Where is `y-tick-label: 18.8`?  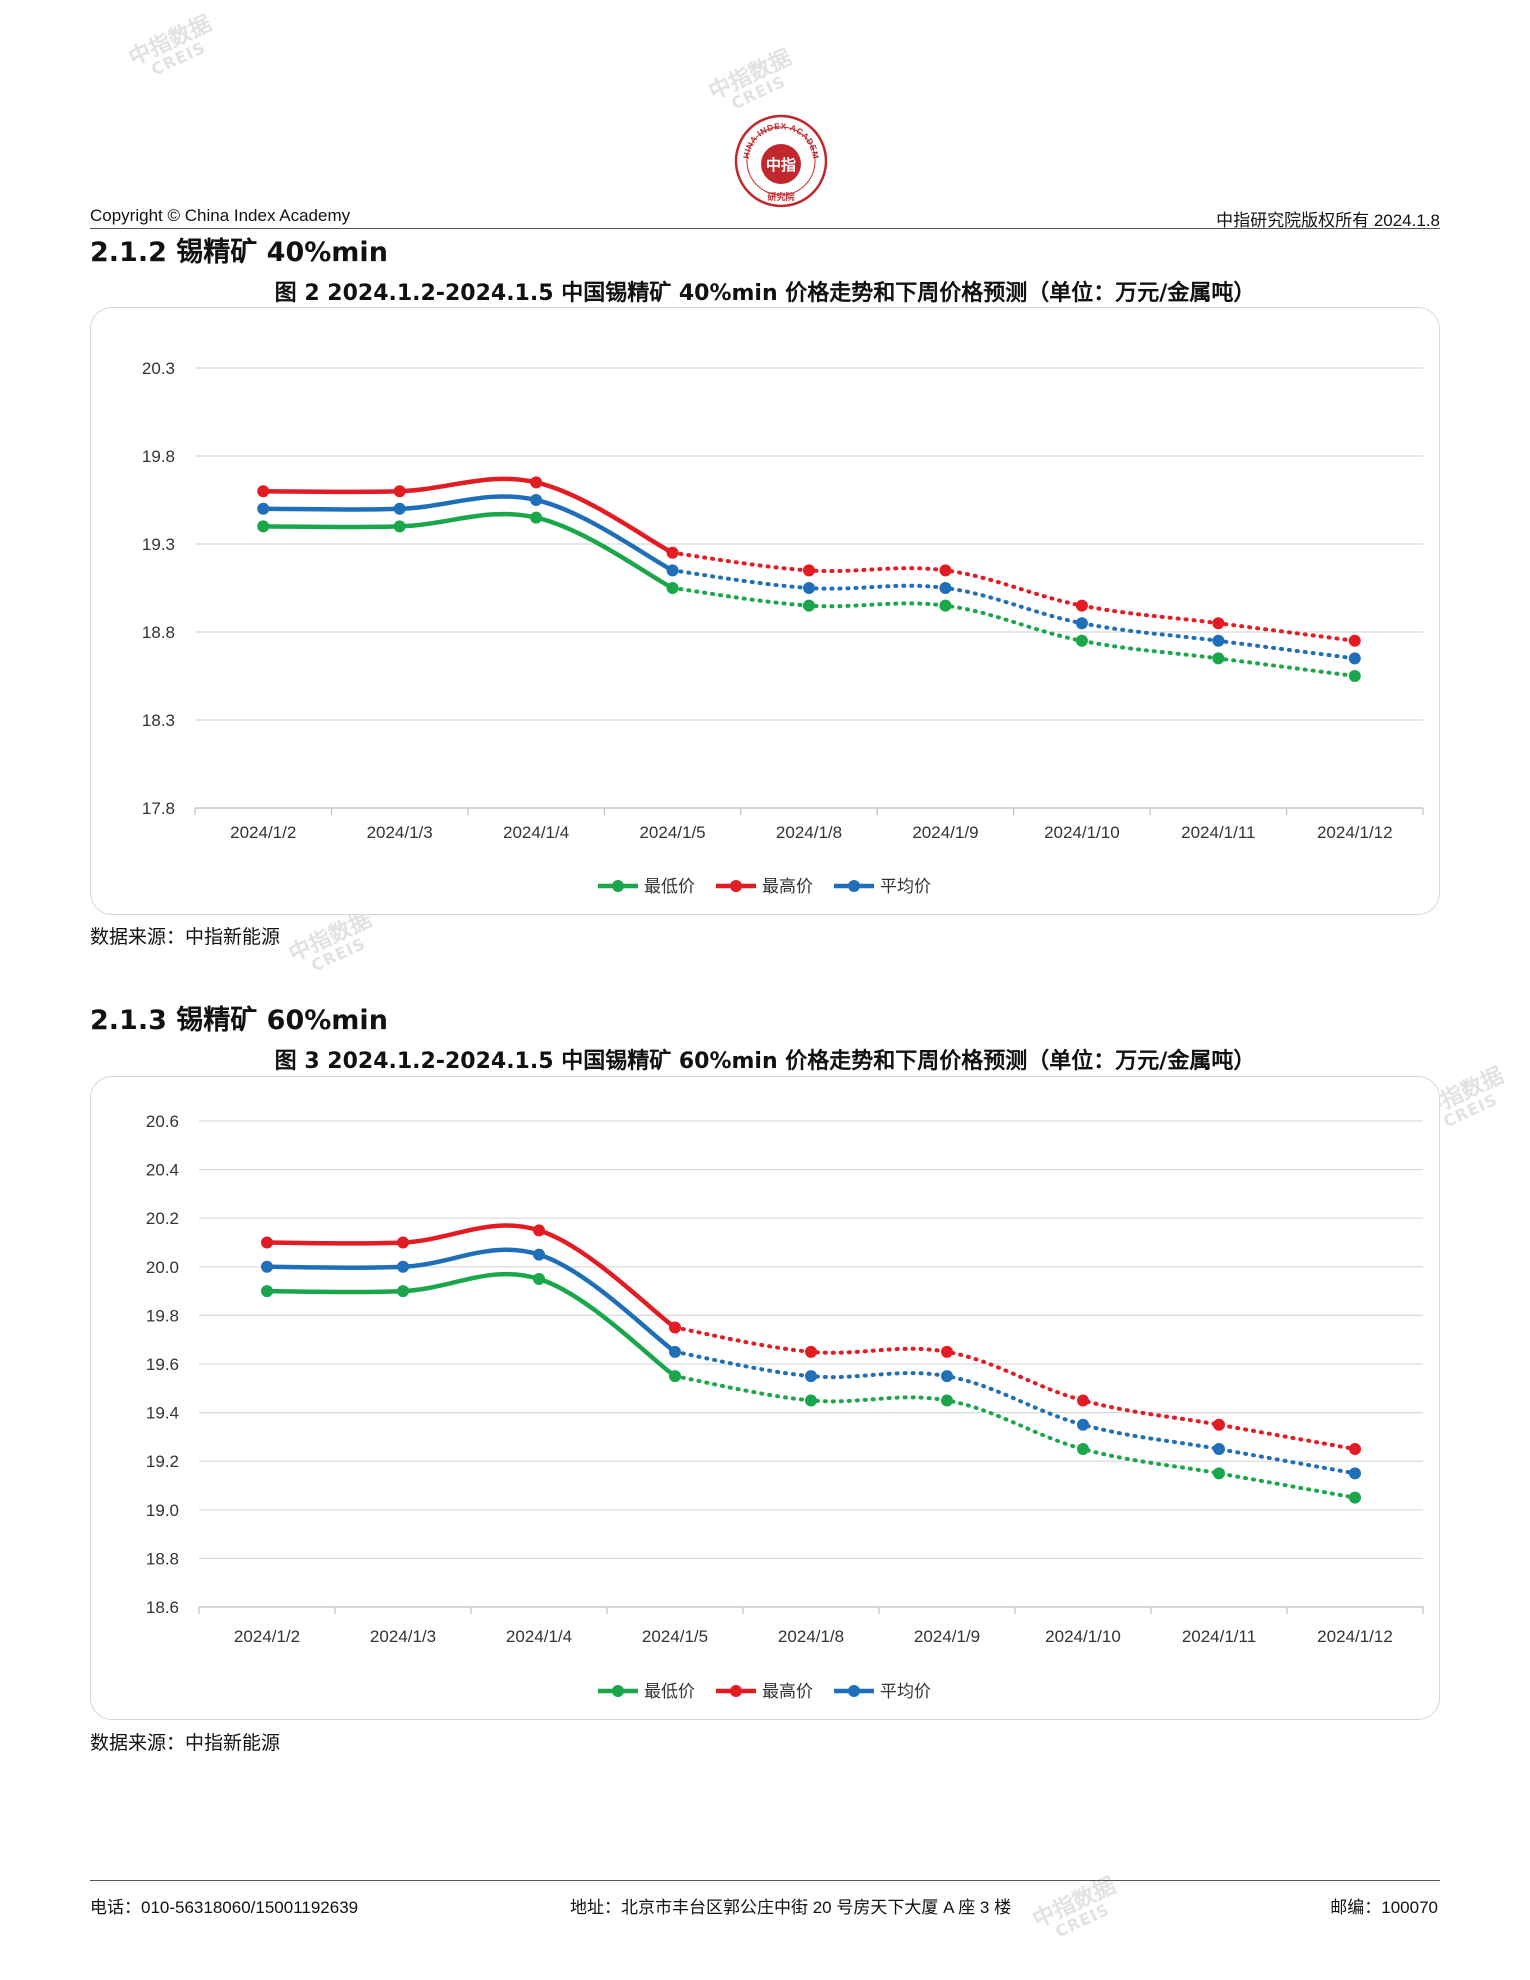 y-tick-label: 18.8 is located at coordinates (162, 1558).